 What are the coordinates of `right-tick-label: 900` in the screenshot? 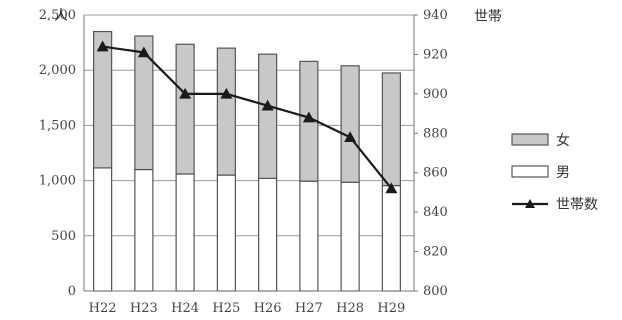 It's located at (435, 94).